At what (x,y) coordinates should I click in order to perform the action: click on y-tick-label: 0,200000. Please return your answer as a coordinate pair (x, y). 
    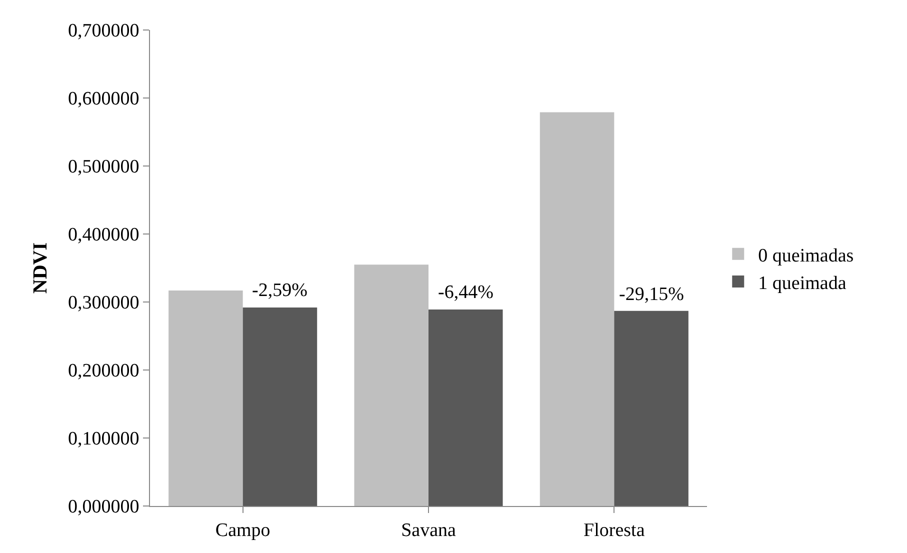
    Looking at the image, I should click on (104, 371).